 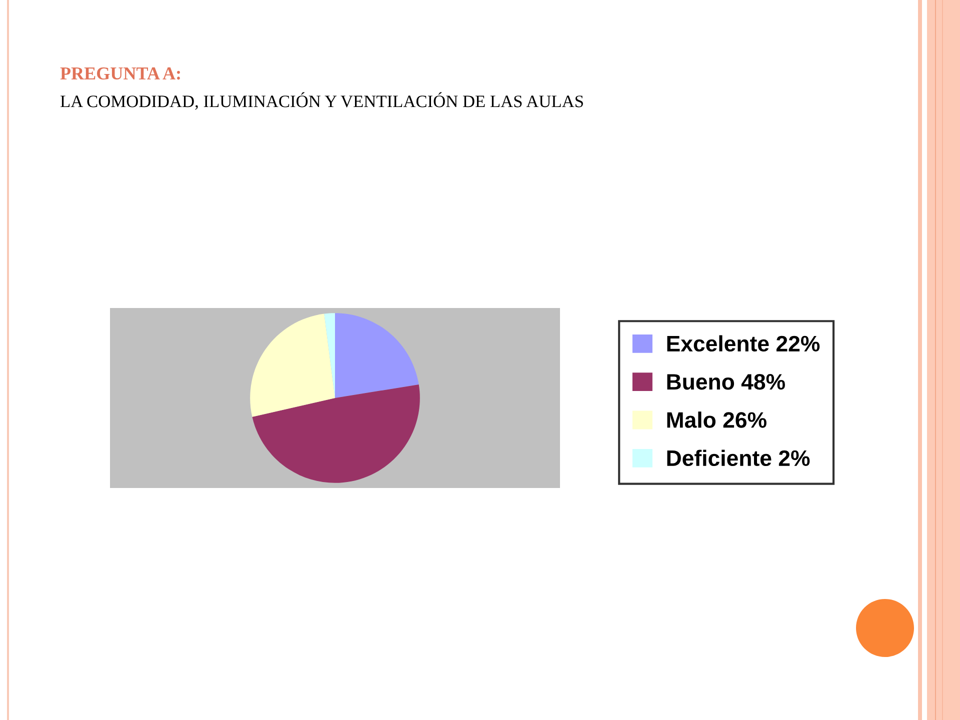 What do you see at coordinates (743, 343) in the screenshot?
I see `legend-label: Excelente 22%` at bounding box center [743, 343].